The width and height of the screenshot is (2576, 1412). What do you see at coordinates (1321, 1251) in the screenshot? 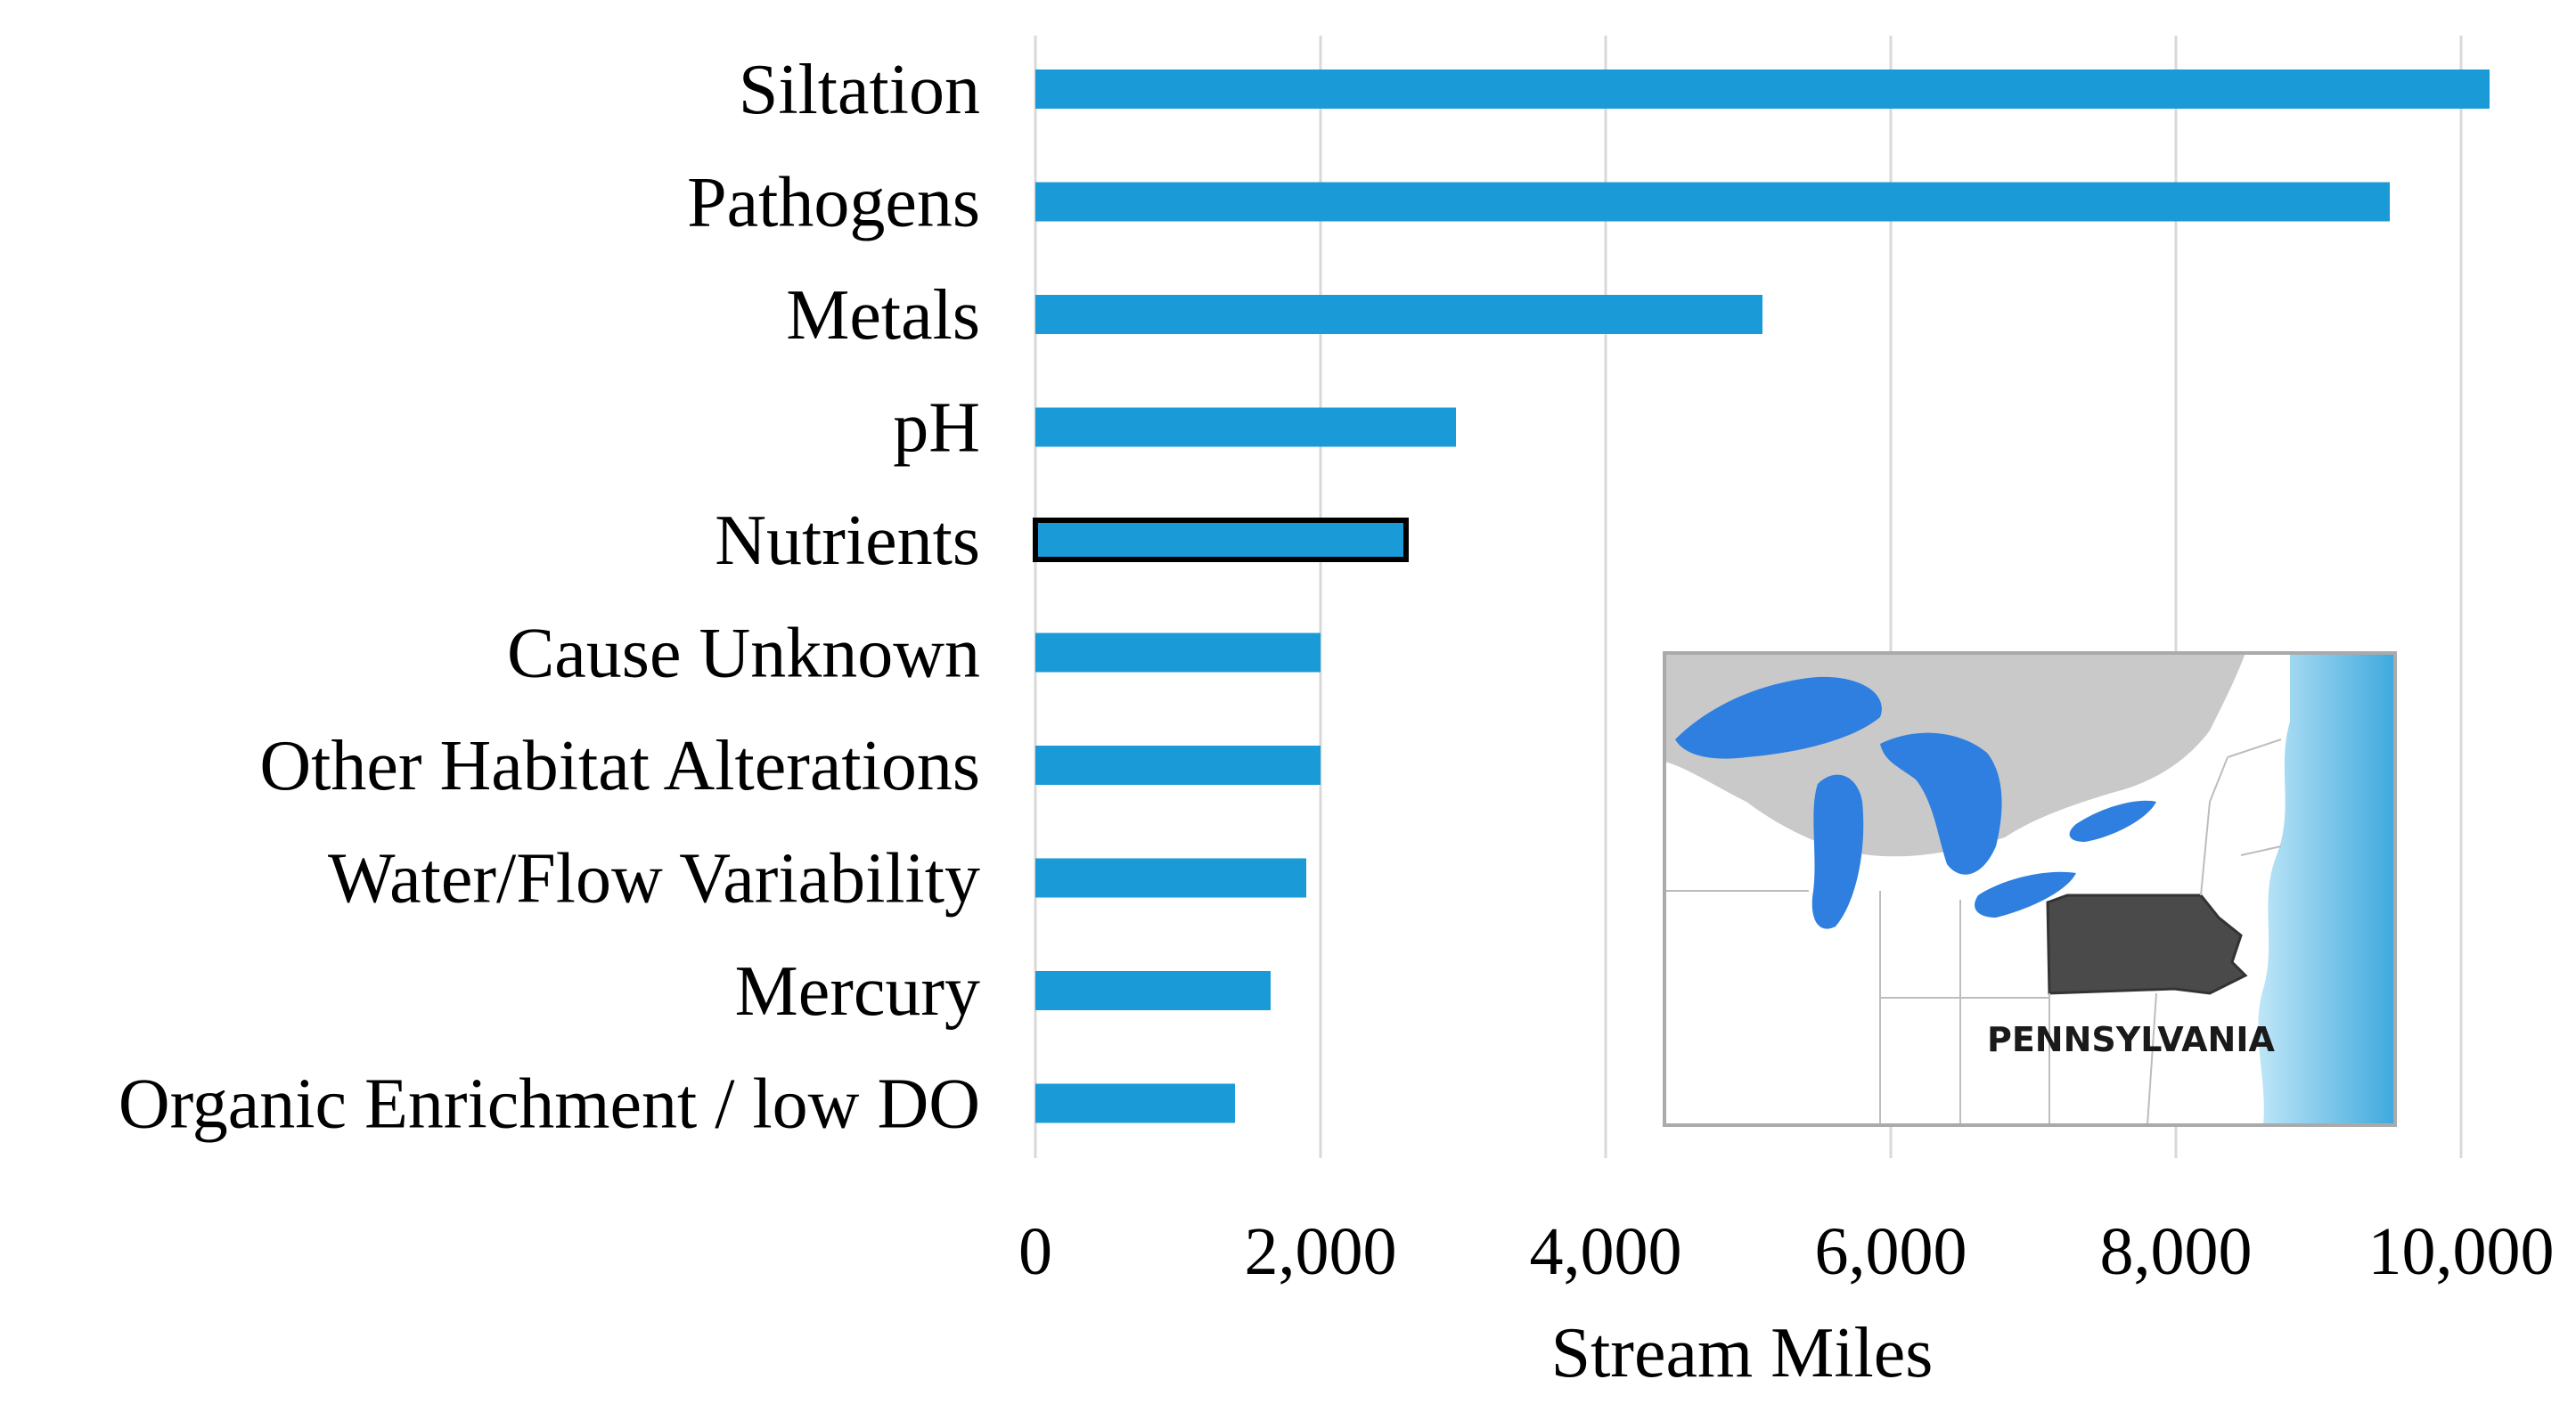
I see `x-tick-label: 2,000` at bounding box center [1321, 1251].